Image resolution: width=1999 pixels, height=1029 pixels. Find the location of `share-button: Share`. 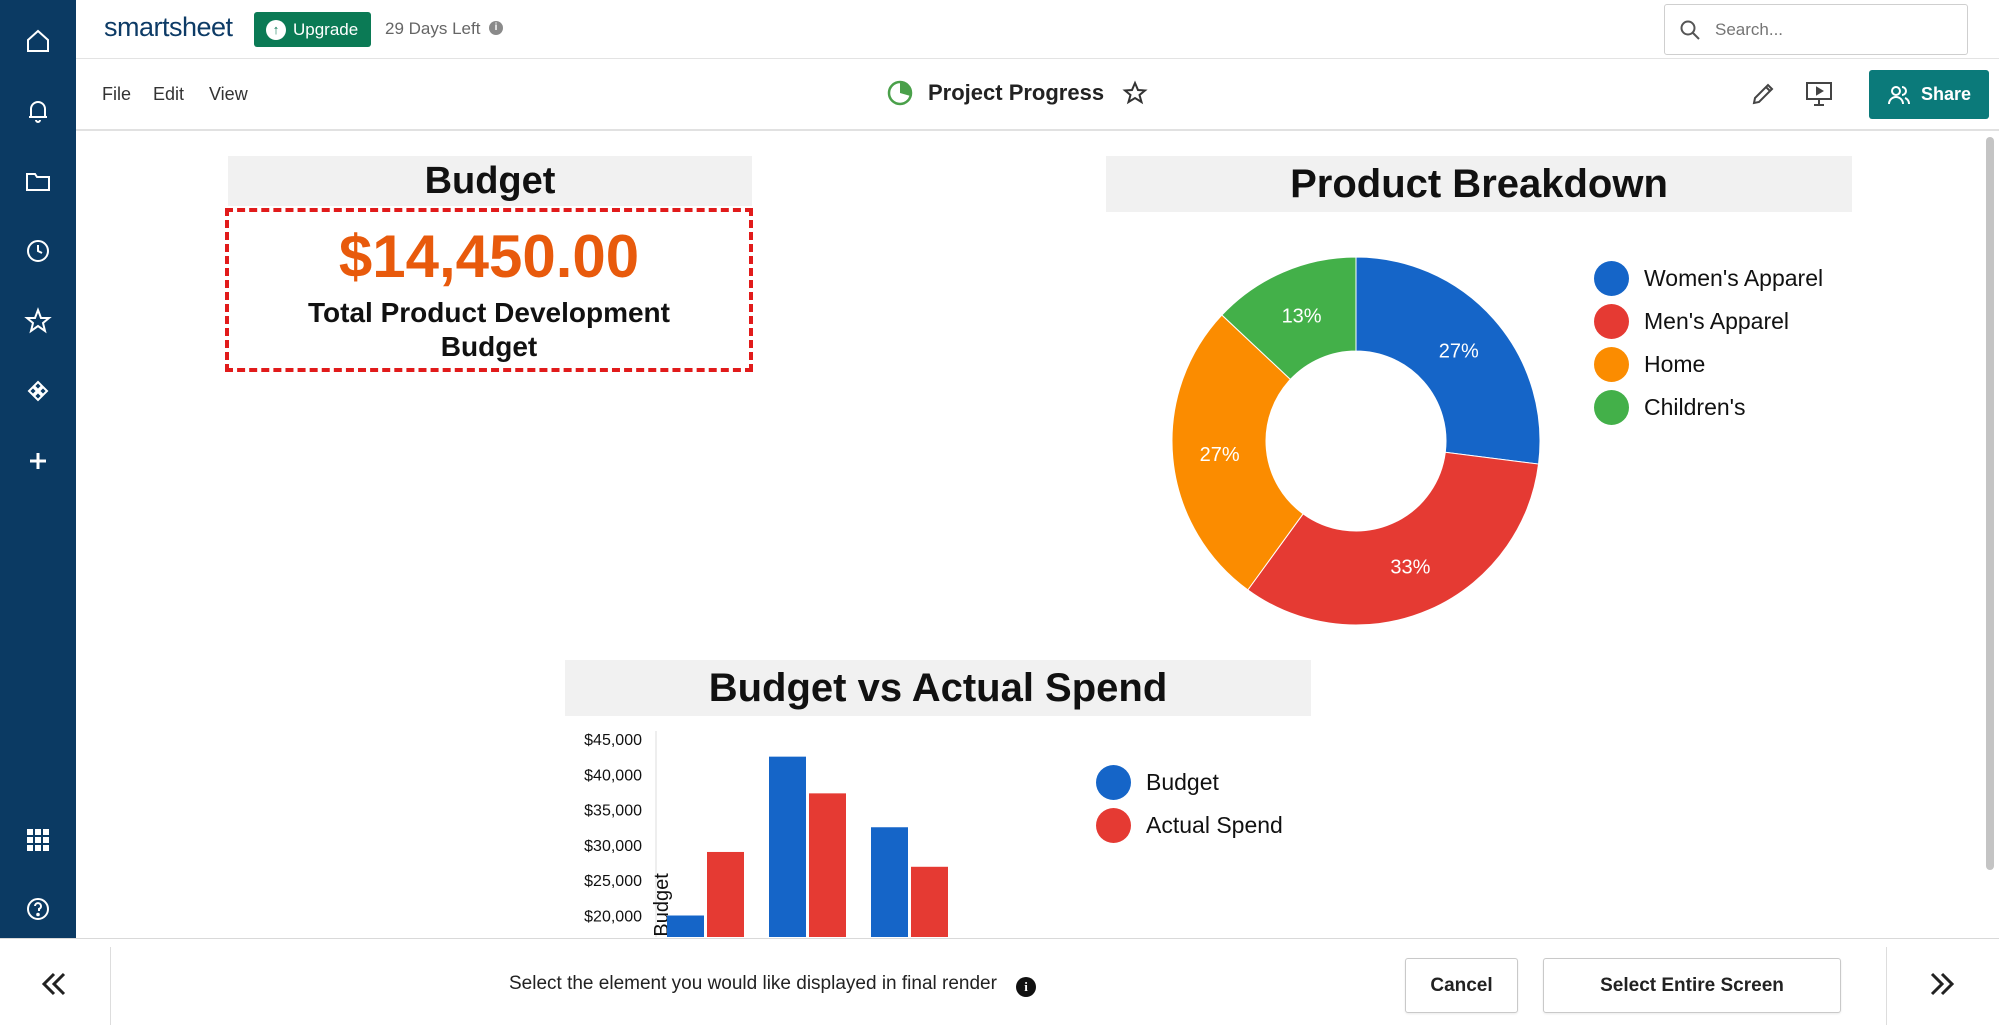

share-button: Share is located at coordinates (1929, 94).